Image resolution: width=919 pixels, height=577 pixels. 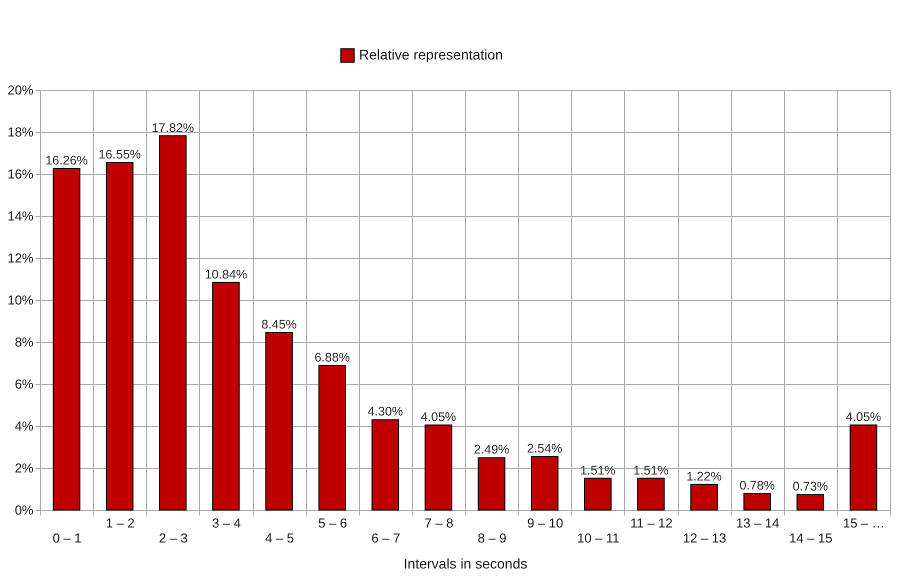 I want to click on x-tick-label: 4 – 5, so click(x=279, y=538).